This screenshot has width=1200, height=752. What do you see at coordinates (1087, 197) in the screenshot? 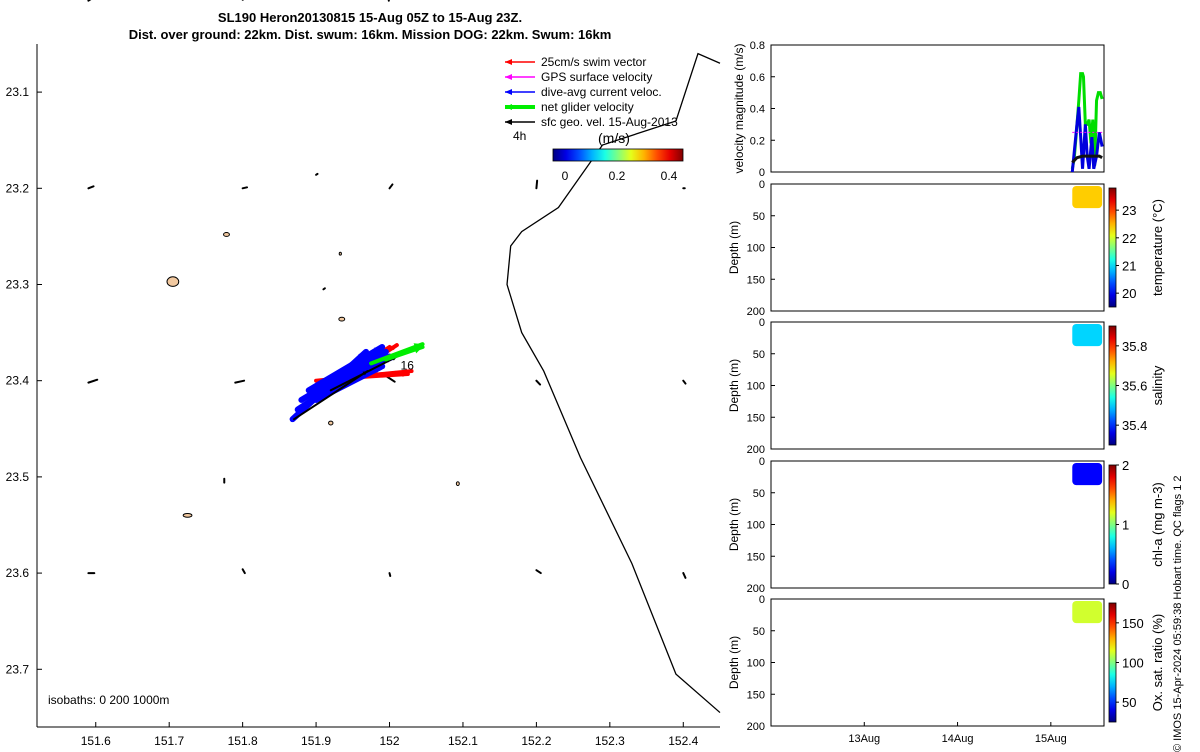
I see `temperature-data-block` at bounding box center [1087, 197].